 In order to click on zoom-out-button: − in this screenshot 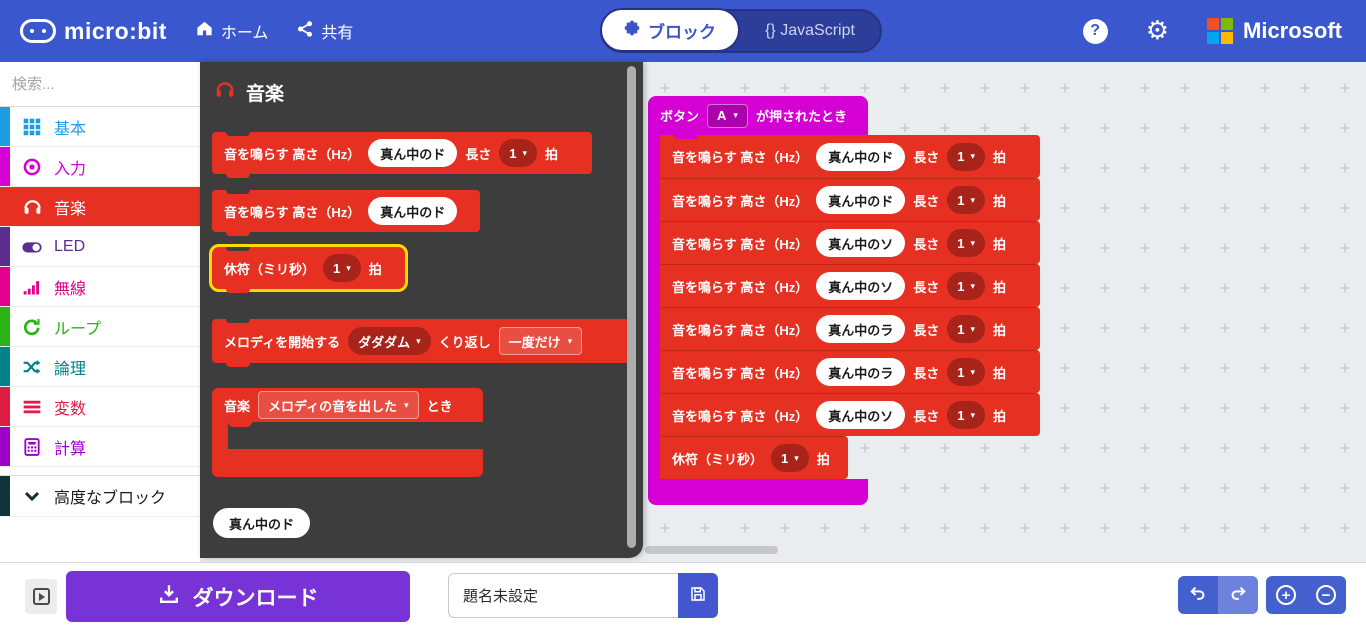, I will do `click(1326, 595)`.